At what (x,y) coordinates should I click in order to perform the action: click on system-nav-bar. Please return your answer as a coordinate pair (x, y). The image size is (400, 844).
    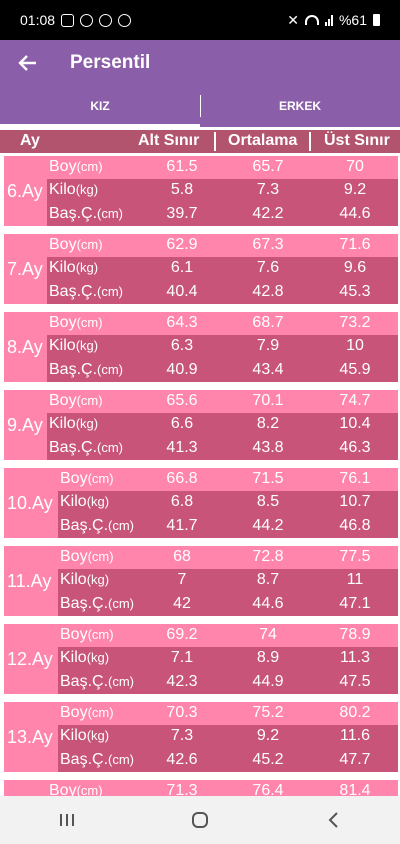
    Looking at the image, I should click on (200, 820).